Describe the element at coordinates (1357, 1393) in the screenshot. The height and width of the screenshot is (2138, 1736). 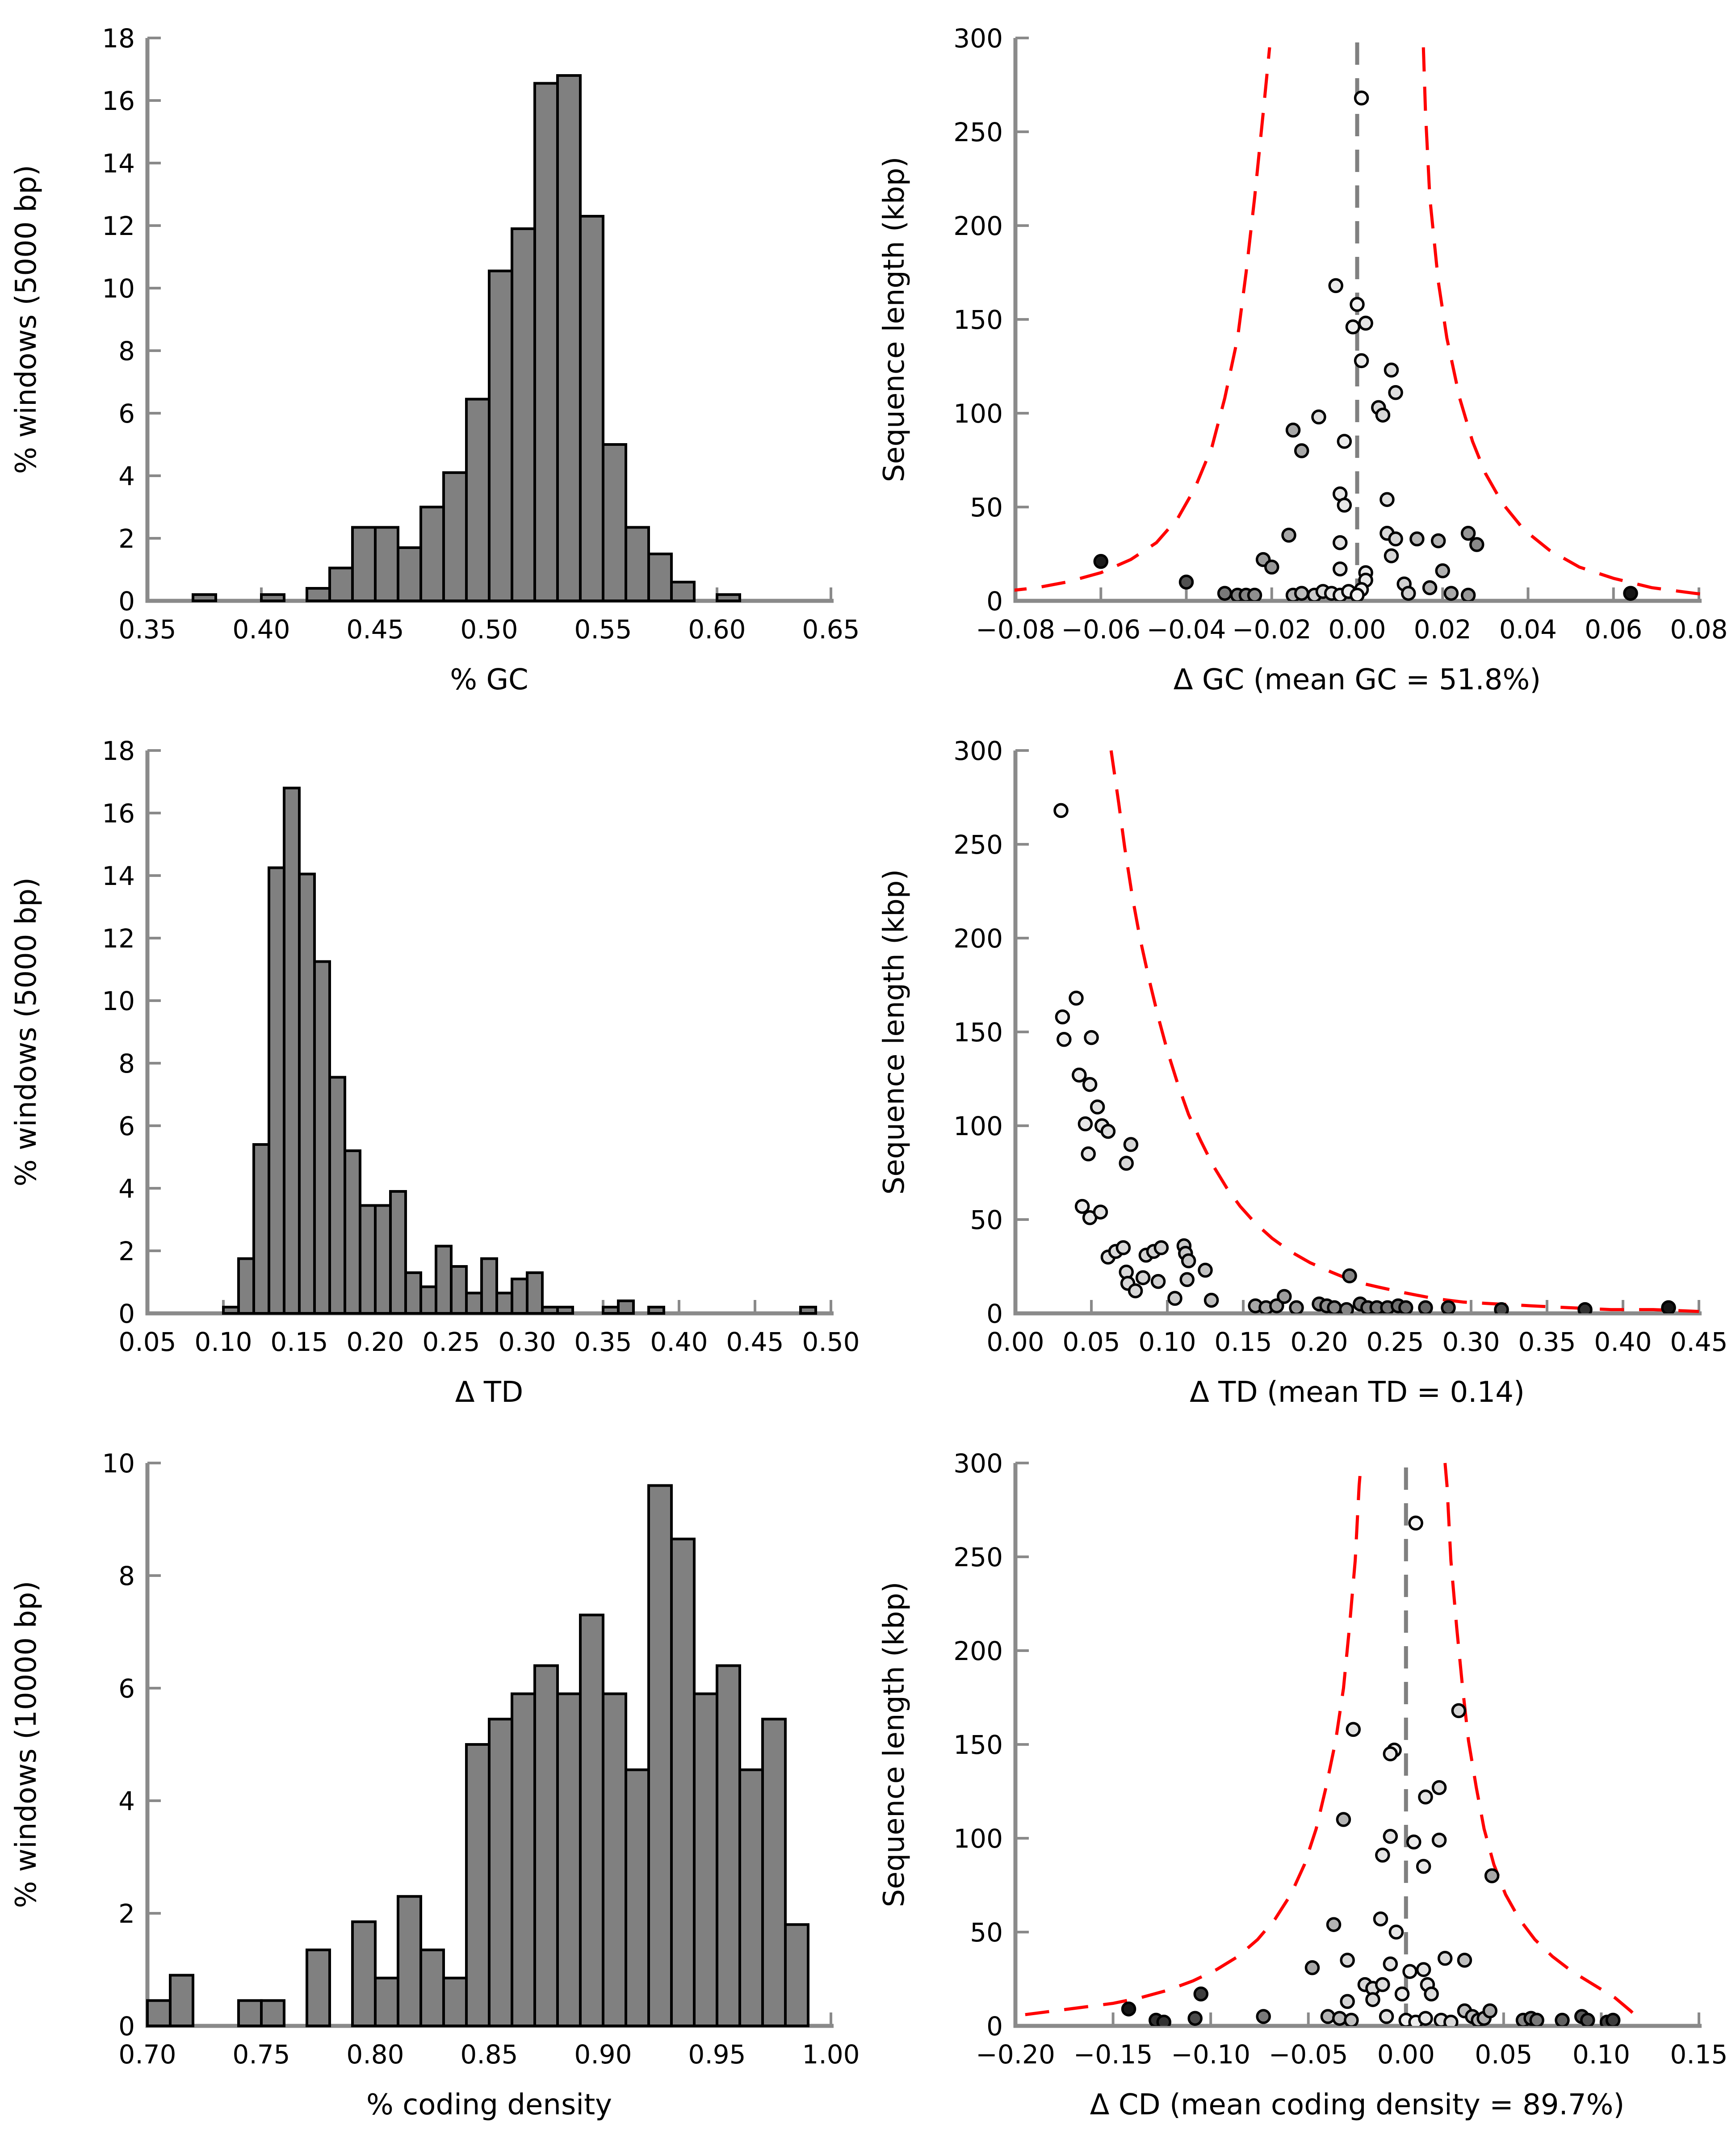
I see `x-axis-label: Δ TD (mean TD = 0.14)` at that location.